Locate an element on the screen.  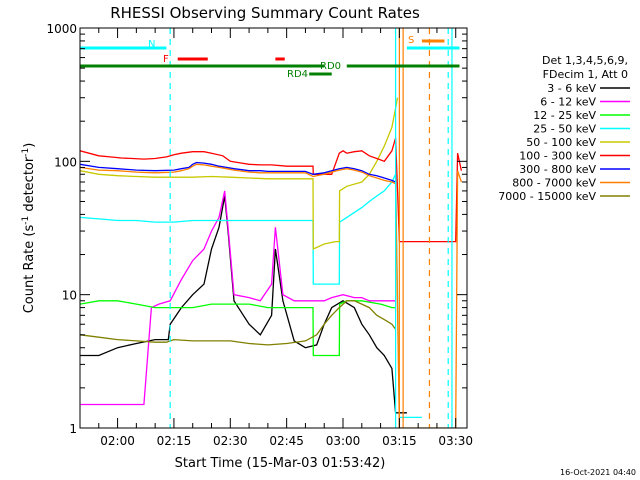
y-tick-label: 10 is located at coordinates (69, 296).